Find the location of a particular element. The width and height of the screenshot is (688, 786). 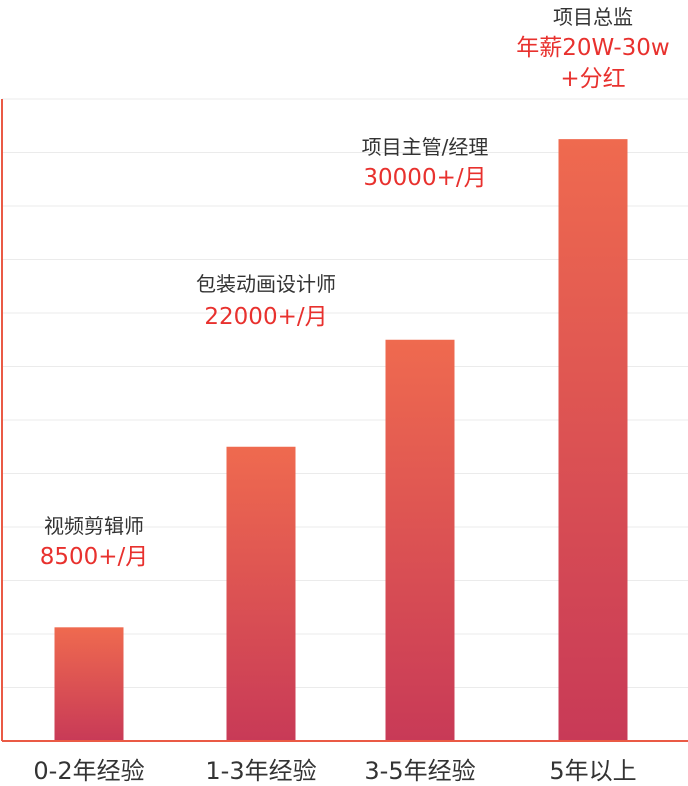

salary-label-3b: +分红 is located at coordinates (593, 79).